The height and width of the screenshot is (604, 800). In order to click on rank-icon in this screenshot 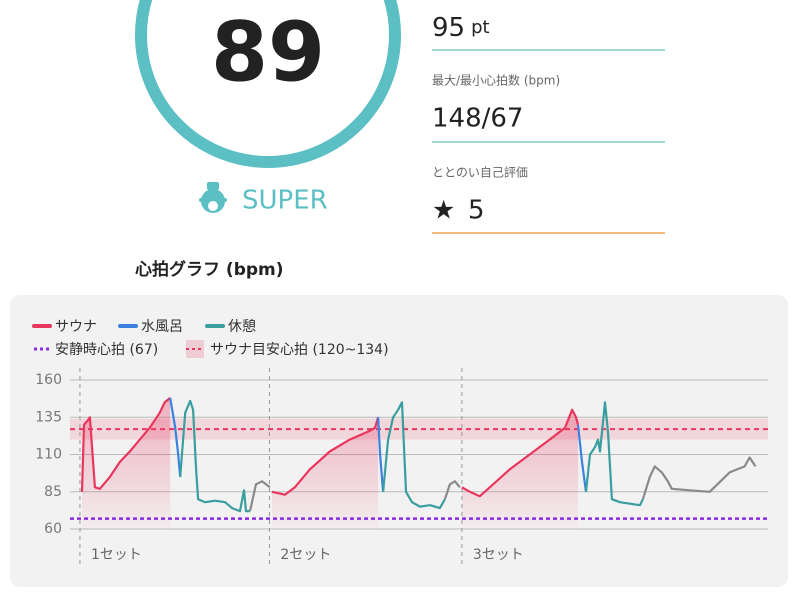, I will do `click(213, 197)`.